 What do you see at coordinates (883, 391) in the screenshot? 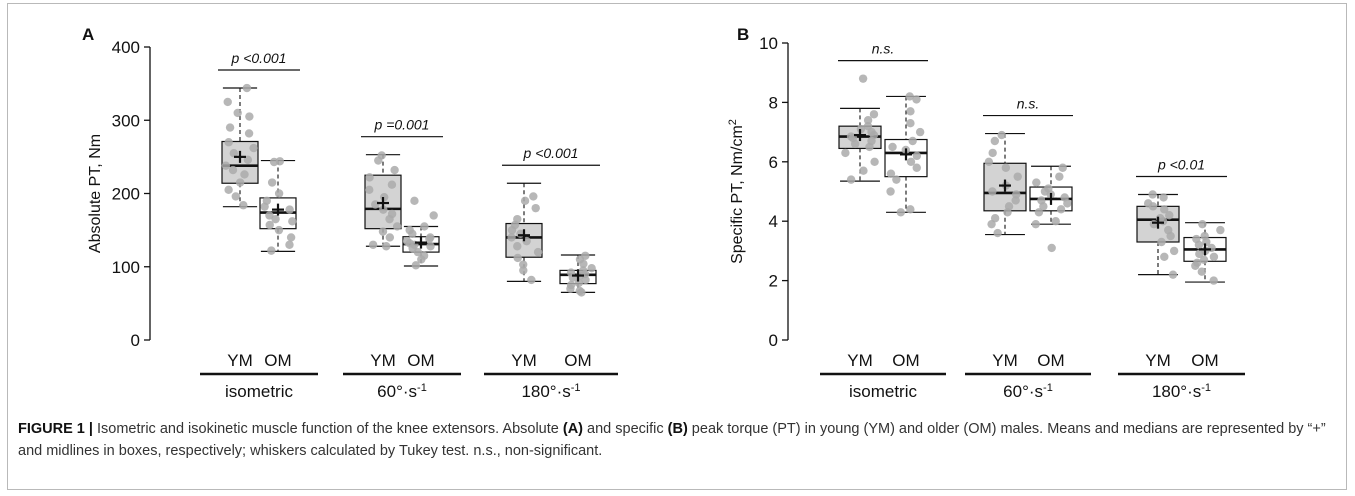
I see `panel-b-group-label: isometric` at bounding box center [883, 391].